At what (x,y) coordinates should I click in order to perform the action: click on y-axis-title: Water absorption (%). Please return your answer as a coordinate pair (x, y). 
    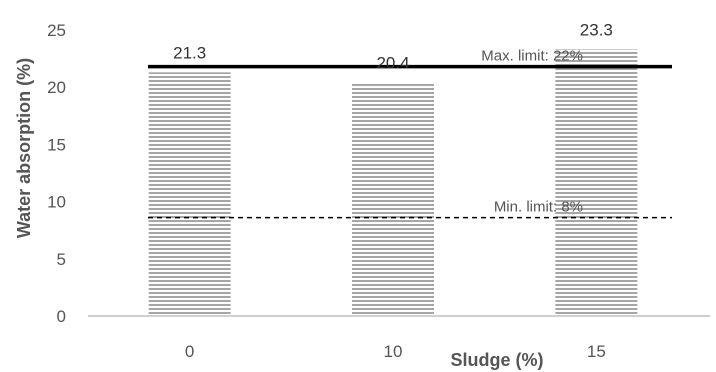
    Looking at the image, I should click on (24, 148).